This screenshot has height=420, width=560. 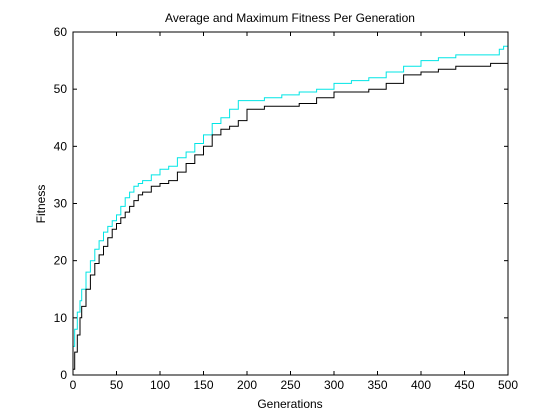 I want to click on y-tick-label-3: 30, so click(x=61, y=204).